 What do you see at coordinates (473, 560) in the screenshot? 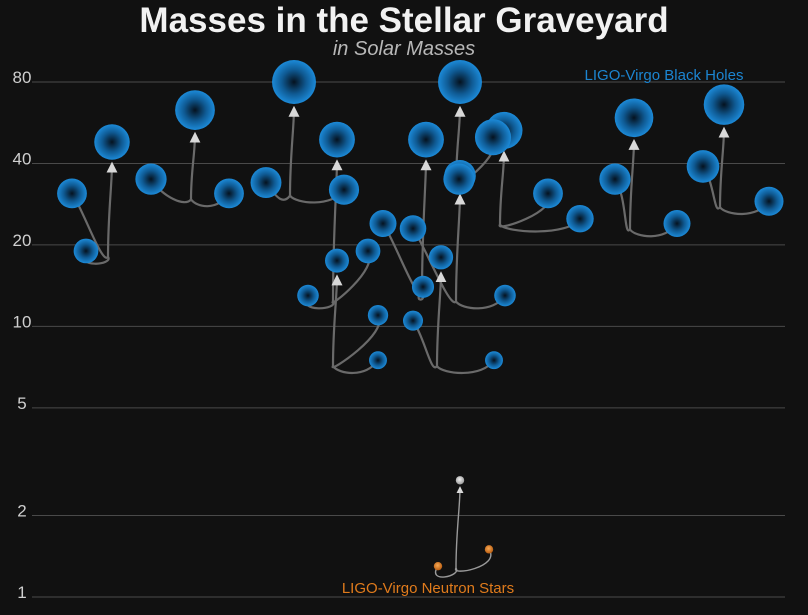
I see `merger-curve-primary` at bounding box center [473, 560].